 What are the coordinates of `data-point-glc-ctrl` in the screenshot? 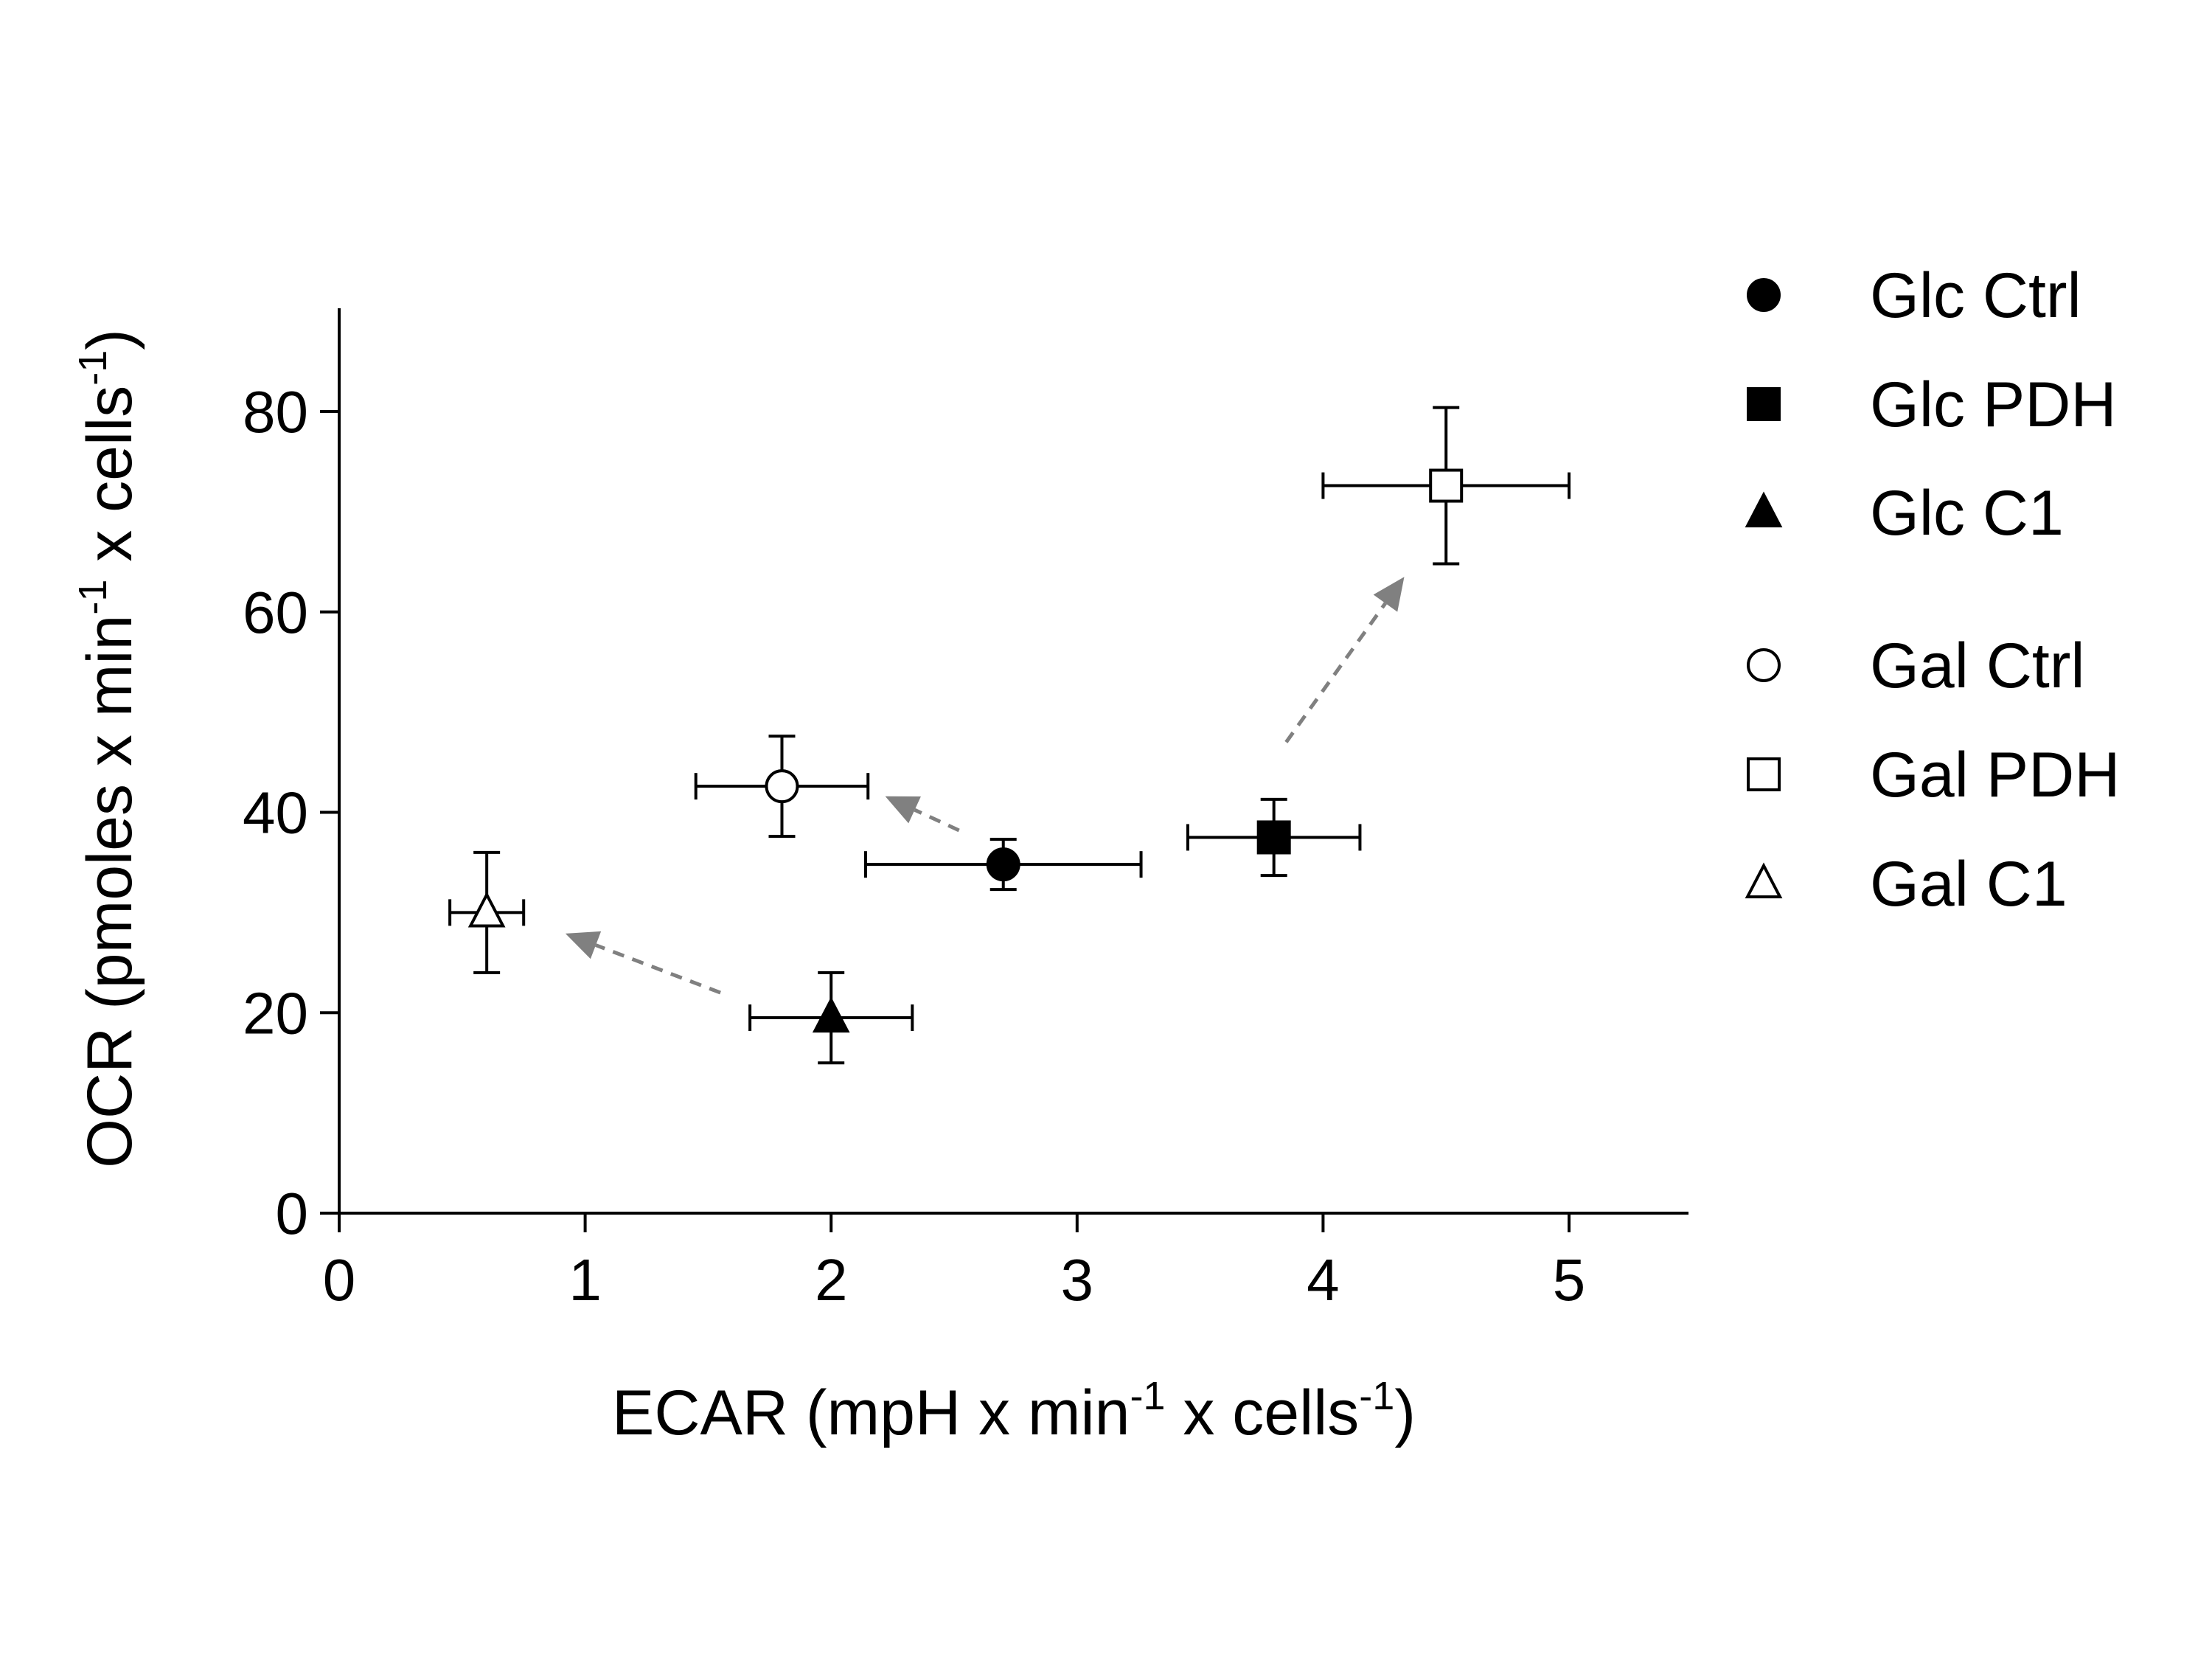 It's located at (1003, 865).